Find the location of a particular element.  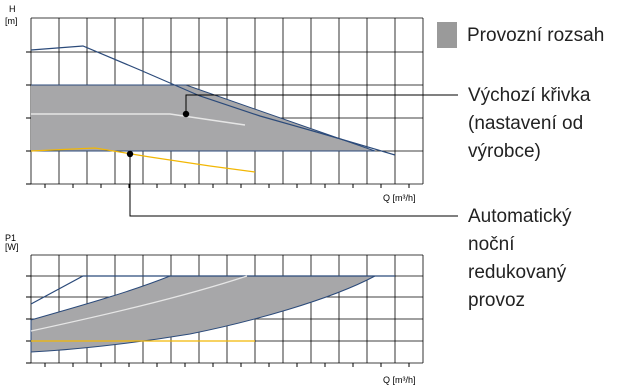

bottom-x-label: Q [m³/h] is located at coordinates (399, 380).